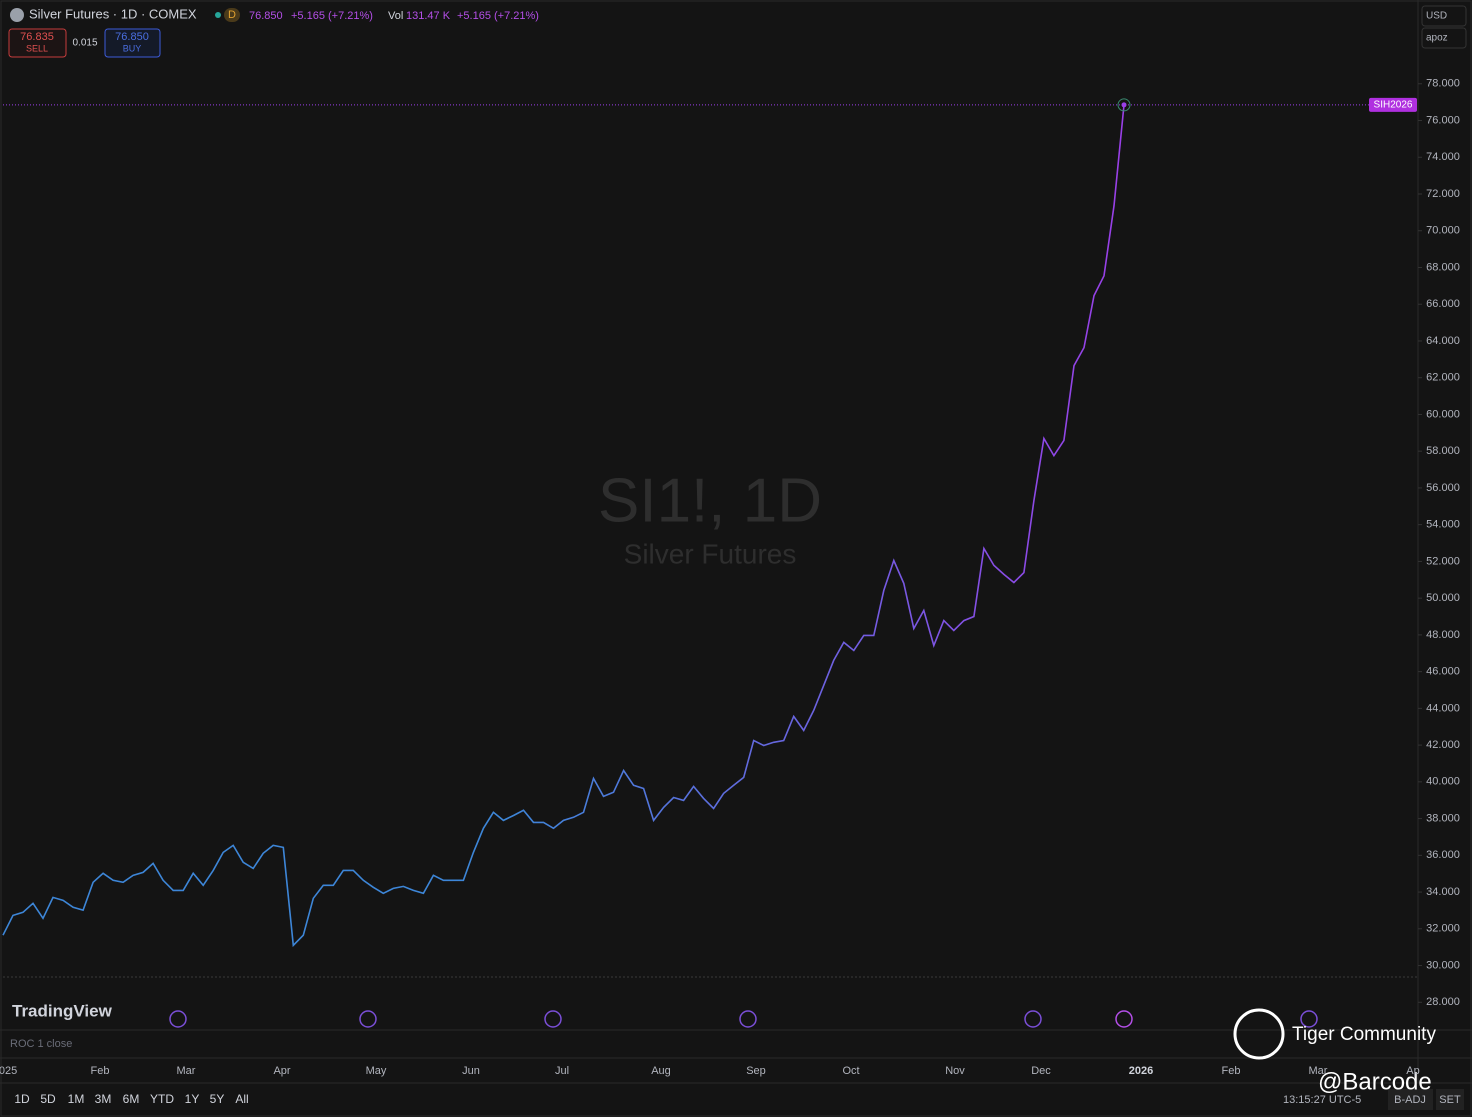 Image resolution: width=1472 pixels, height=1117 pixels. I want to click on volume: 131.47 K, so click(428, 16).